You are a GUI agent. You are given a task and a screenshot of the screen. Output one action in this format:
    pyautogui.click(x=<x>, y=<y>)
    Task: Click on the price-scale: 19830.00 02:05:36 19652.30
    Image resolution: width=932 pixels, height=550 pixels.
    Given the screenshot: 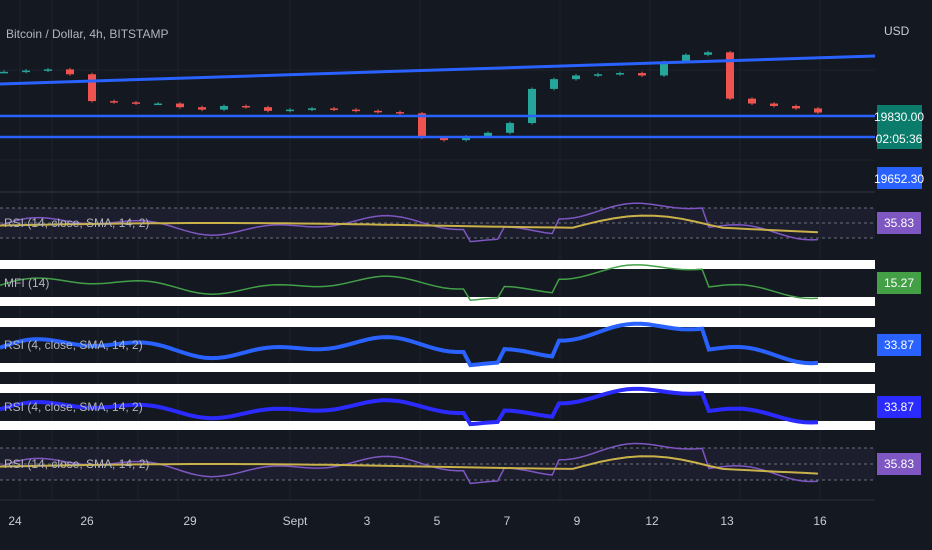 What is the action you would take?
    pyautogui.click(x=899, y=147)
    